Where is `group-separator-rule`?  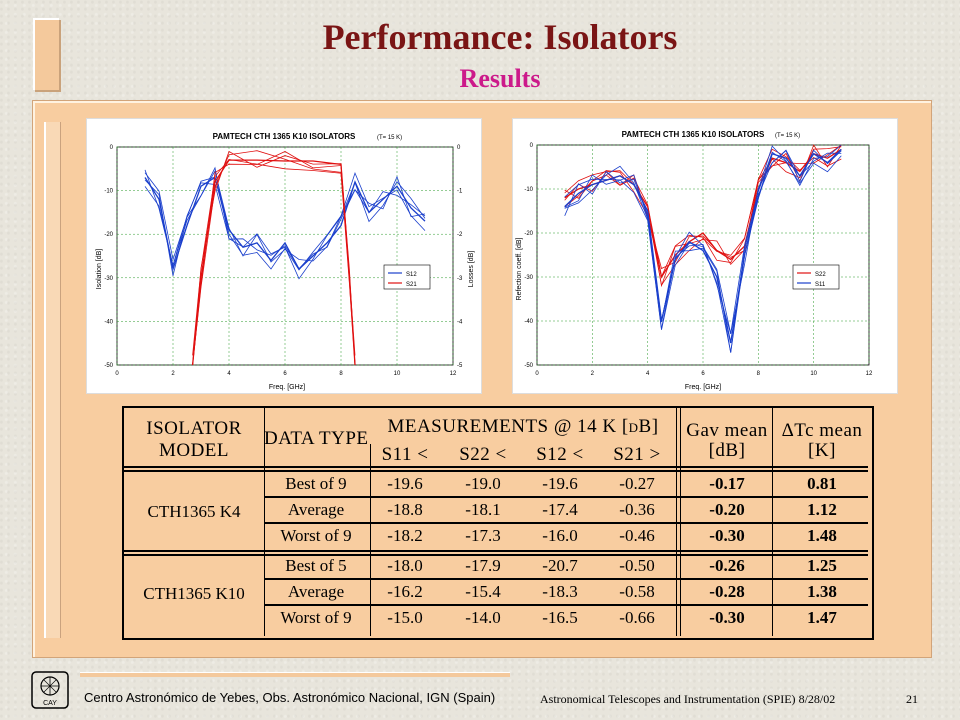
group-separator-rule is located at coordinates (496, 551).